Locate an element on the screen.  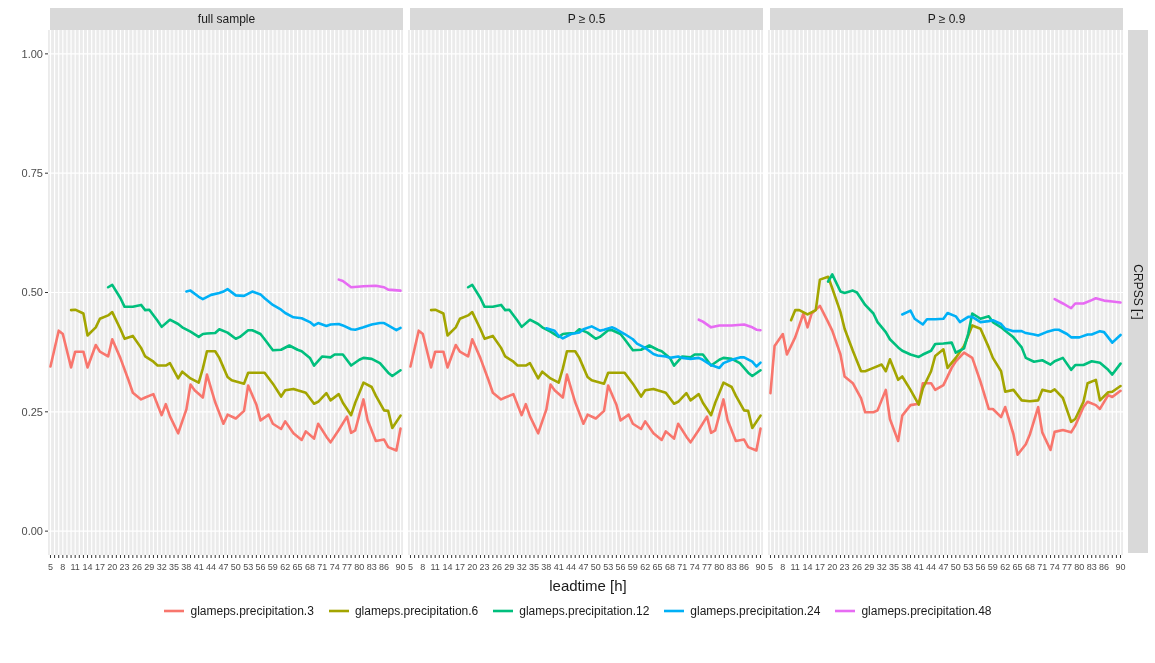
y-tick-label: 1.00 is located at coordinates (32, 53).